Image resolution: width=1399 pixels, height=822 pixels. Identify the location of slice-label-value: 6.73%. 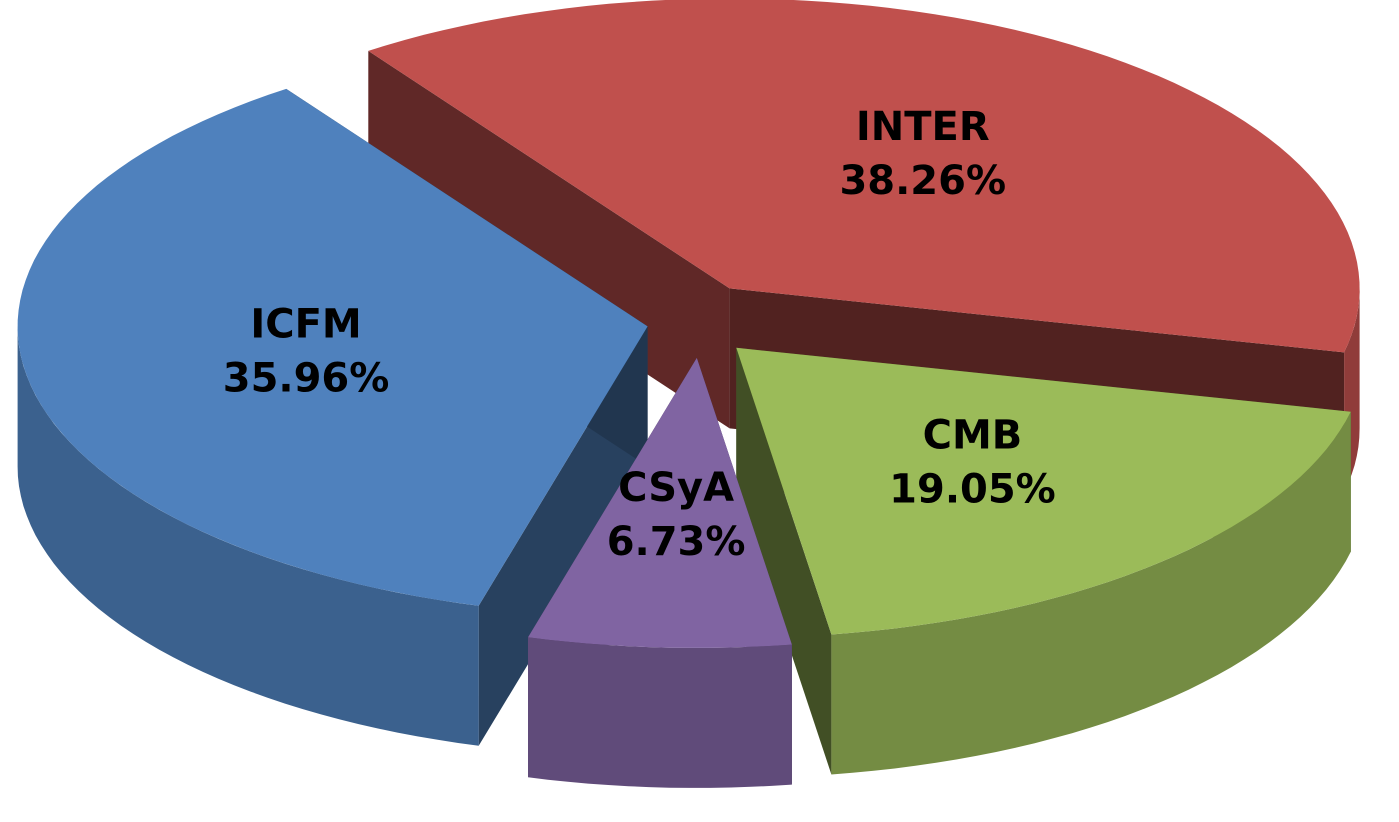
(676, 542).